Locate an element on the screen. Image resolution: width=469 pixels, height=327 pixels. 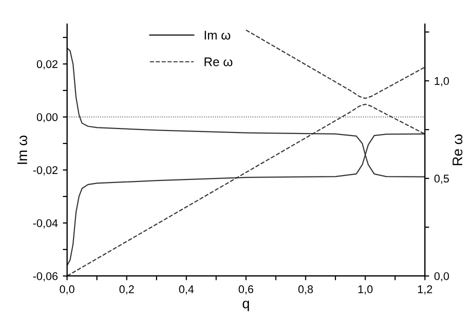
x-tick-label: 0,2 is located at coordinates (126, 289).